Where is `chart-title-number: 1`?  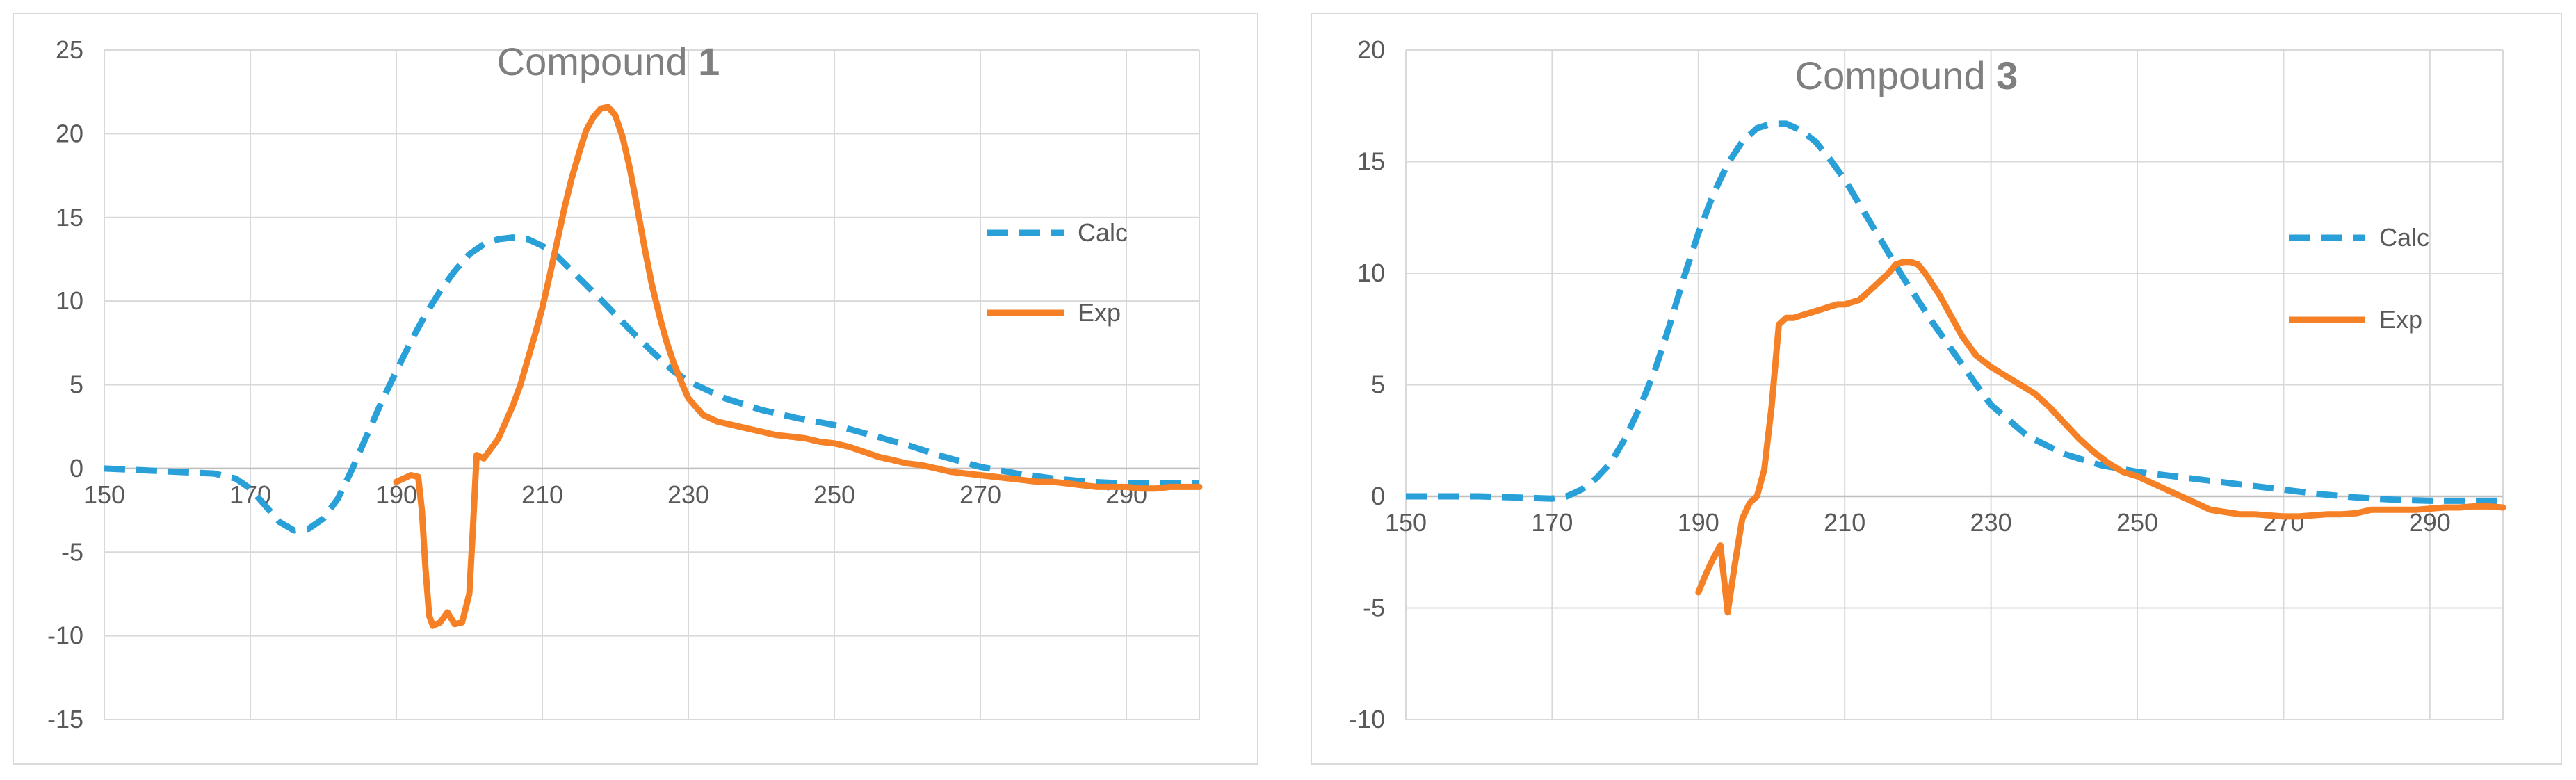 chart-title-number: 1 is located at coordinates (709, 62).